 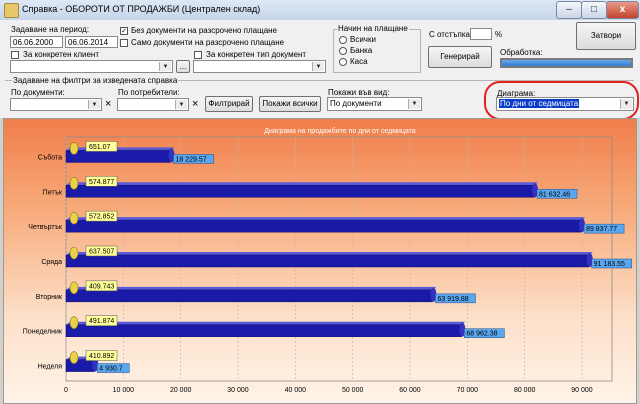 I want to click on no-installment-label: Без документи на разсрочено плащане, so click(x=204, y=30).